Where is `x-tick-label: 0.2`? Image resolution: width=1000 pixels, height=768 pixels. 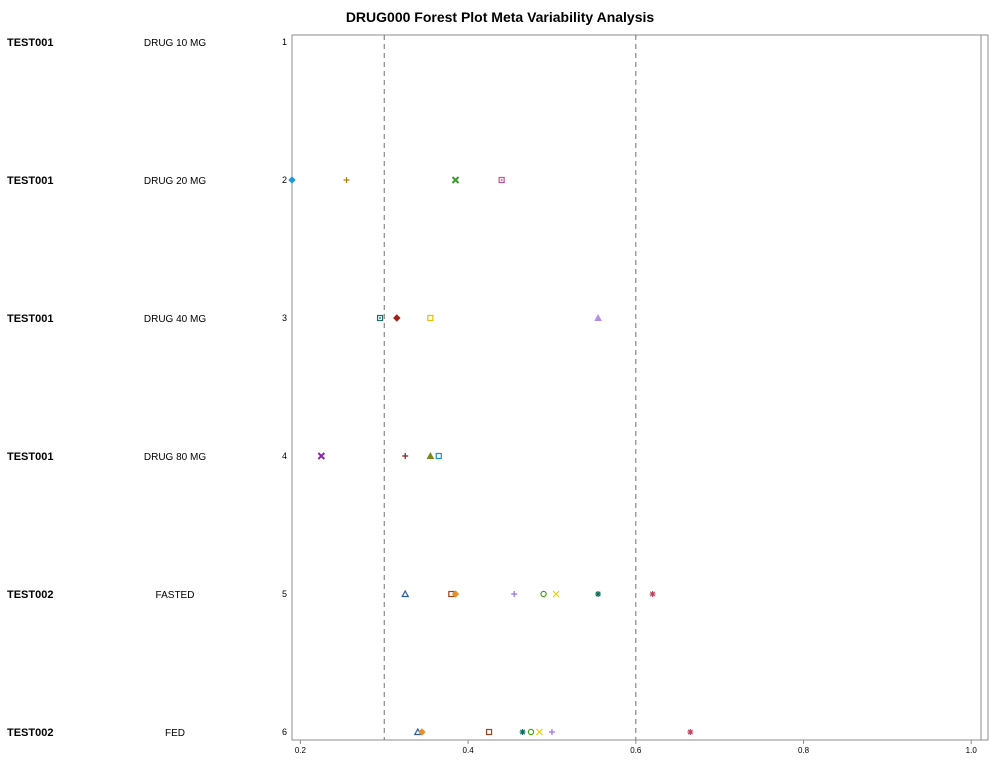 x-tick-label: 0.2 is located at coordinates (301, 750).